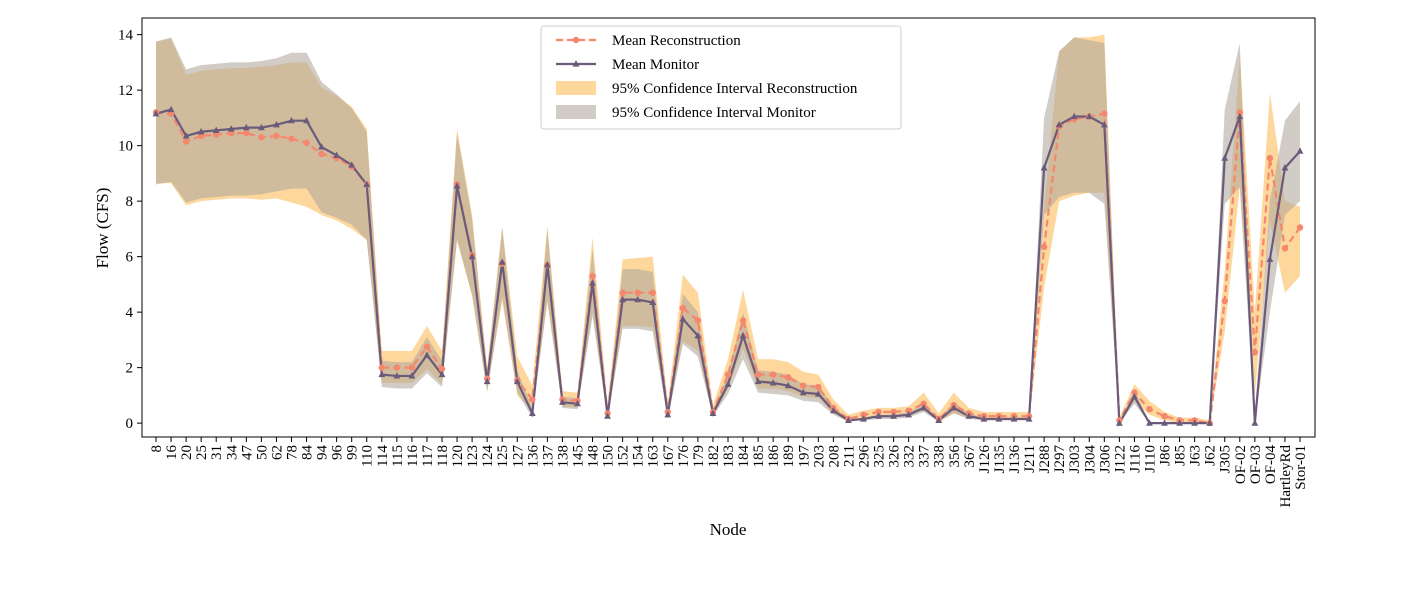 The height and width of the screenshot is (599, 1416). What do you see at coordinates (849, 456) in the screenshot?
I see `x-tick-label: 211` at bounding box center [849, 456].